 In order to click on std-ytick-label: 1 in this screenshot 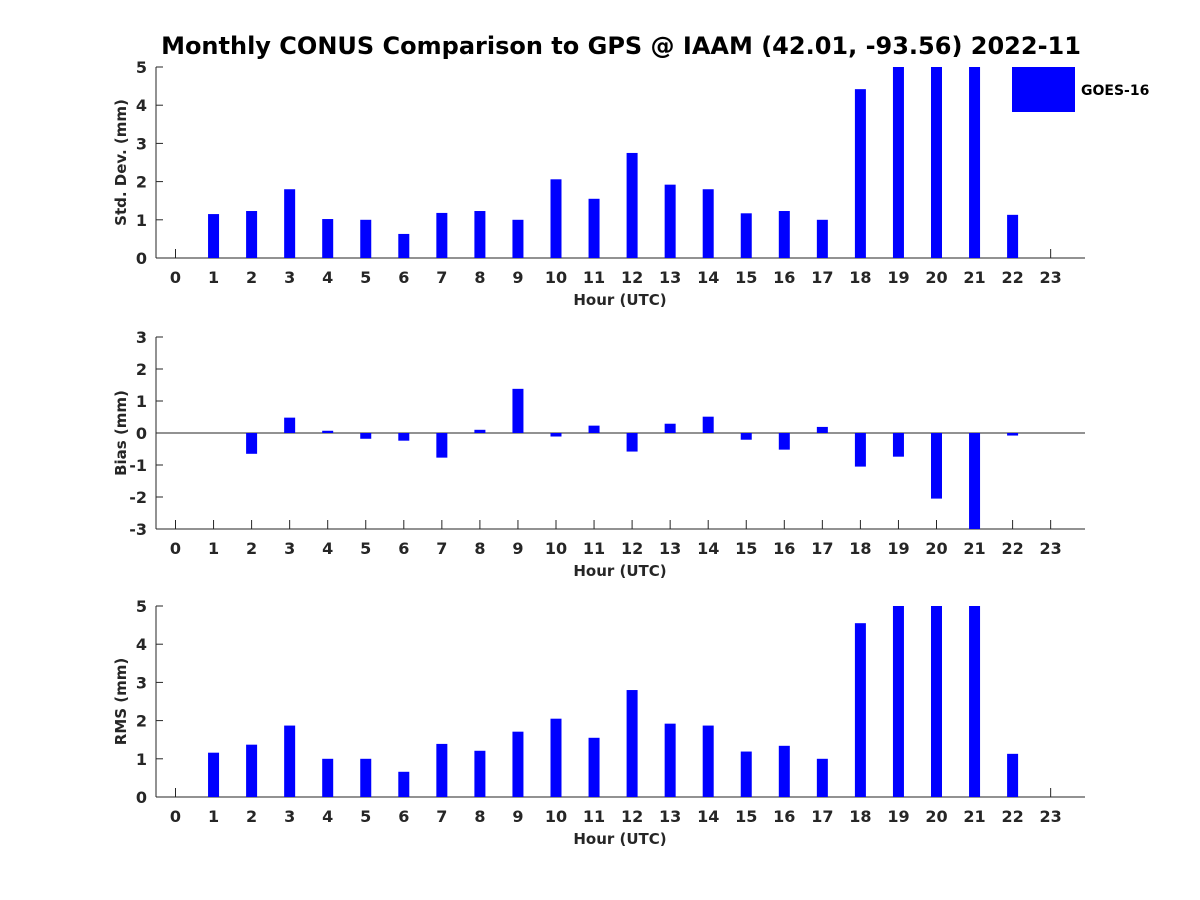, I will do `click(141, 220)`.